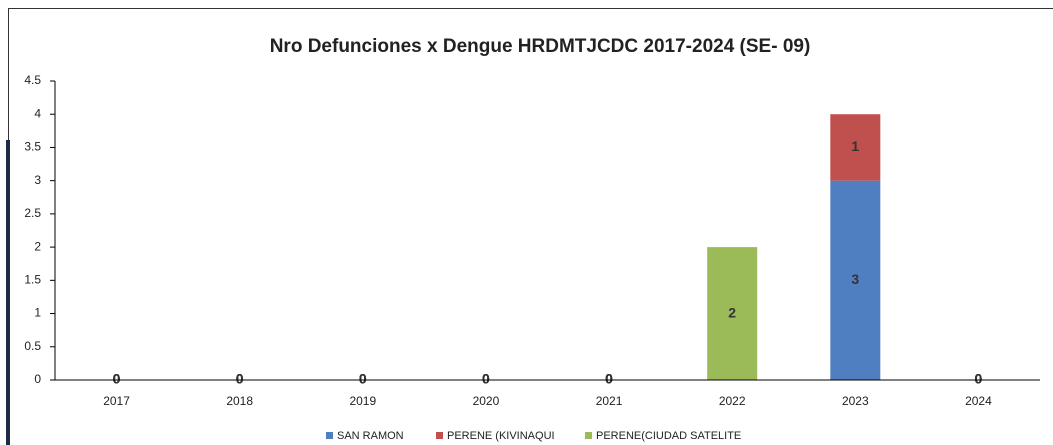  Describe the element at coordinates (32, 80) in the screenshot. I see `y-tick-label: 4.5` at that location.